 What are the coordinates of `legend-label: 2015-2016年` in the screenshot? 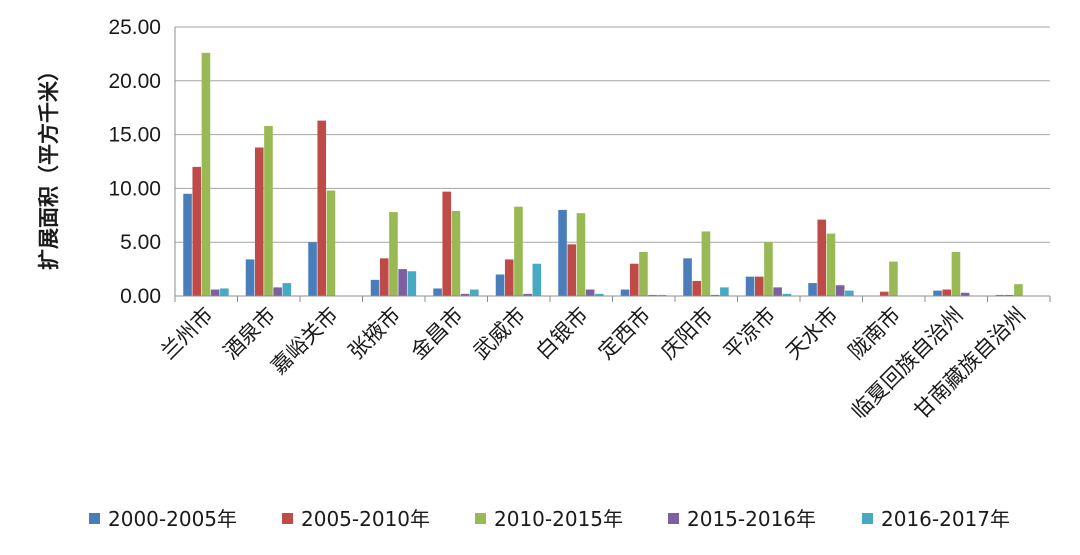 It's located at (751, 519).